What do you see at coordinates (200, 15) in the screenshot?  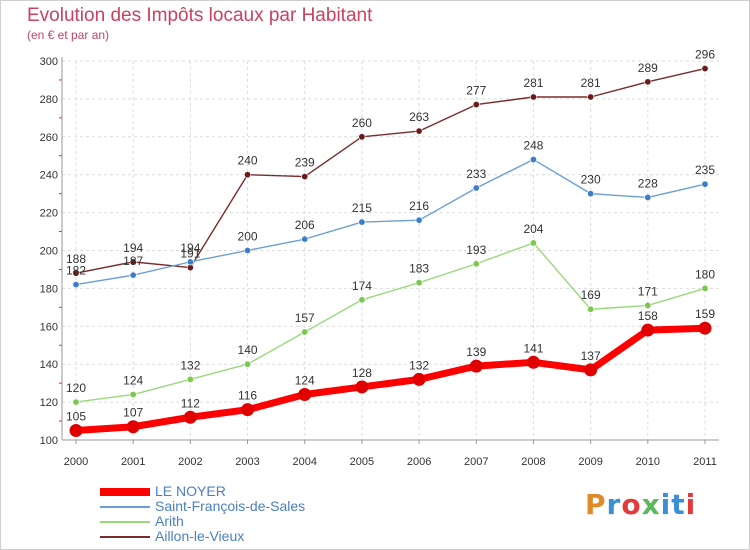 I see `chart-title: Evolution des Impôts locaux par Habitant` at bounding box center [200, 15].